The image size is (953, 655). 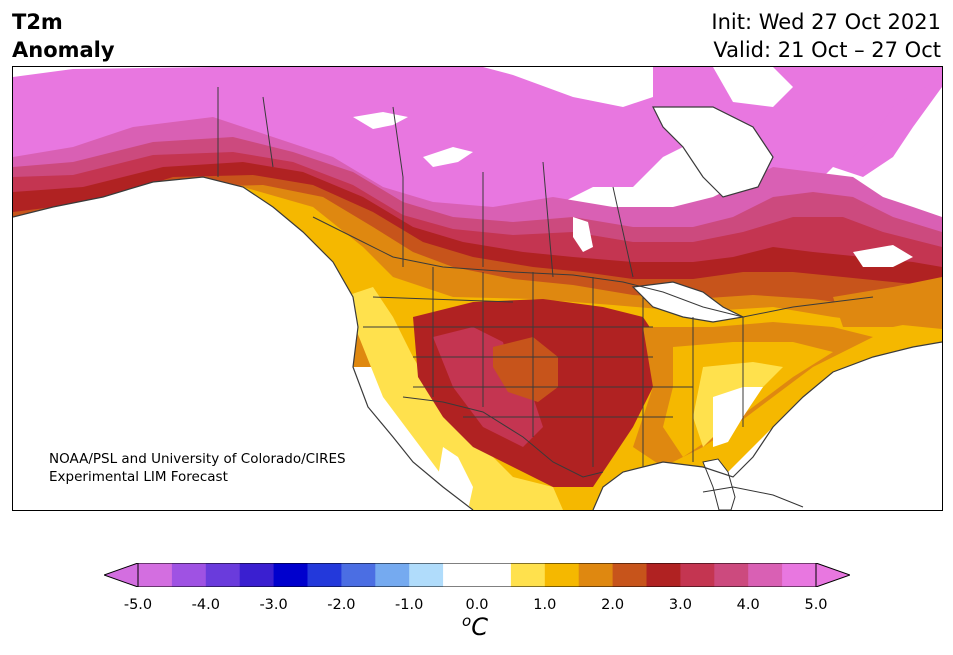 I want to click on colorbar-outline, so click(x=477, y=575).